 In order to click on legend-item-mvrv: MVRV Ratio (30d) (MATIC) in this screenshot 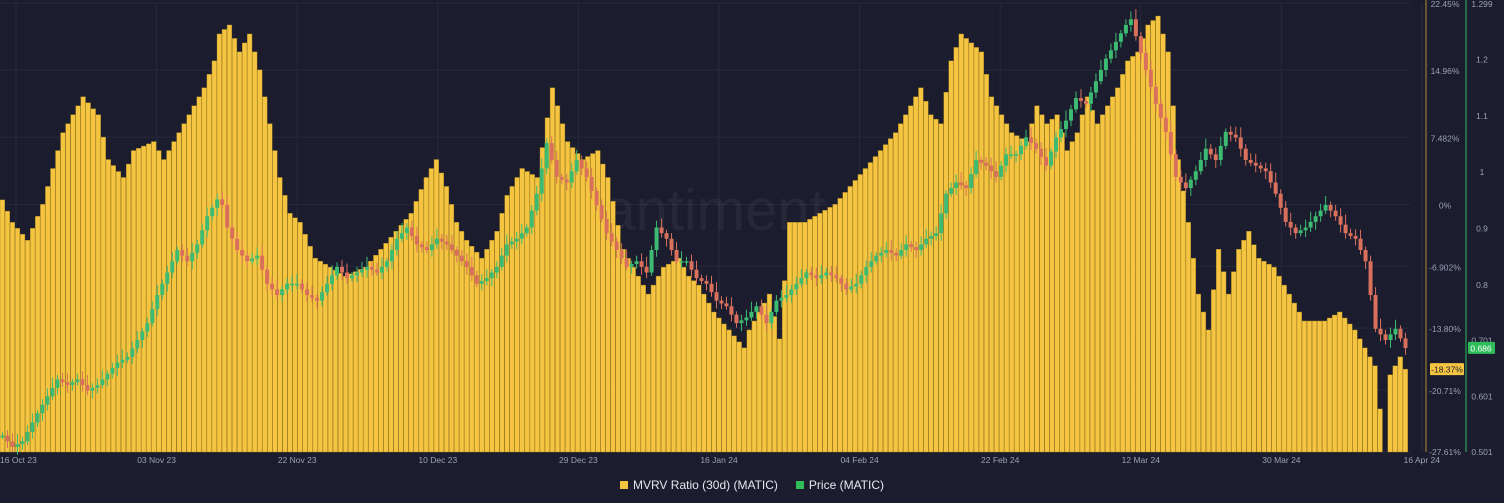, I will do `click(698, 485)`.